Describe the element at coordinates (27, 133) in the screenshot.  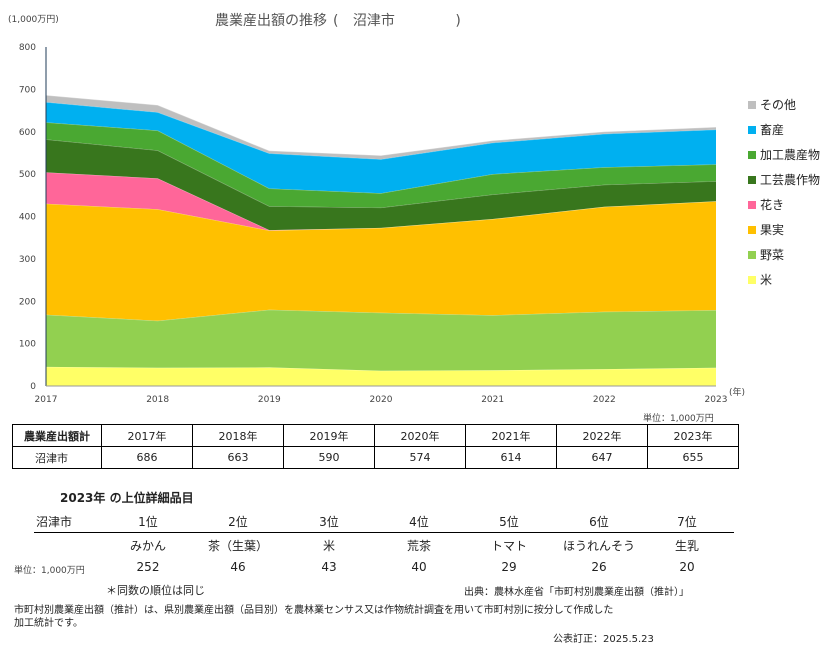
I see `y-tick-label: 600` at that location.